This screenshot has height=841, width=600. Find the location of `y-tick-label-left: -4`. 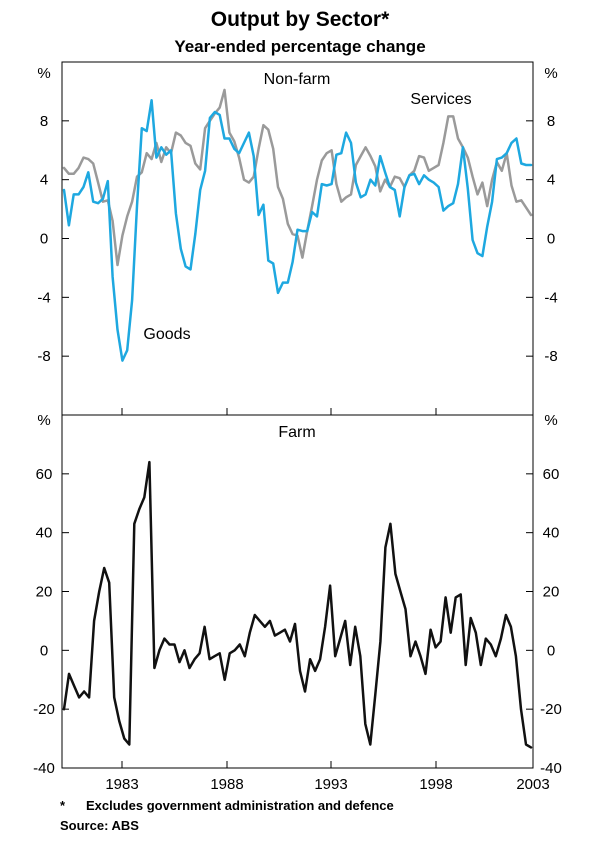

y-tick-label-left: -4 is located at coordinates (43, 297).